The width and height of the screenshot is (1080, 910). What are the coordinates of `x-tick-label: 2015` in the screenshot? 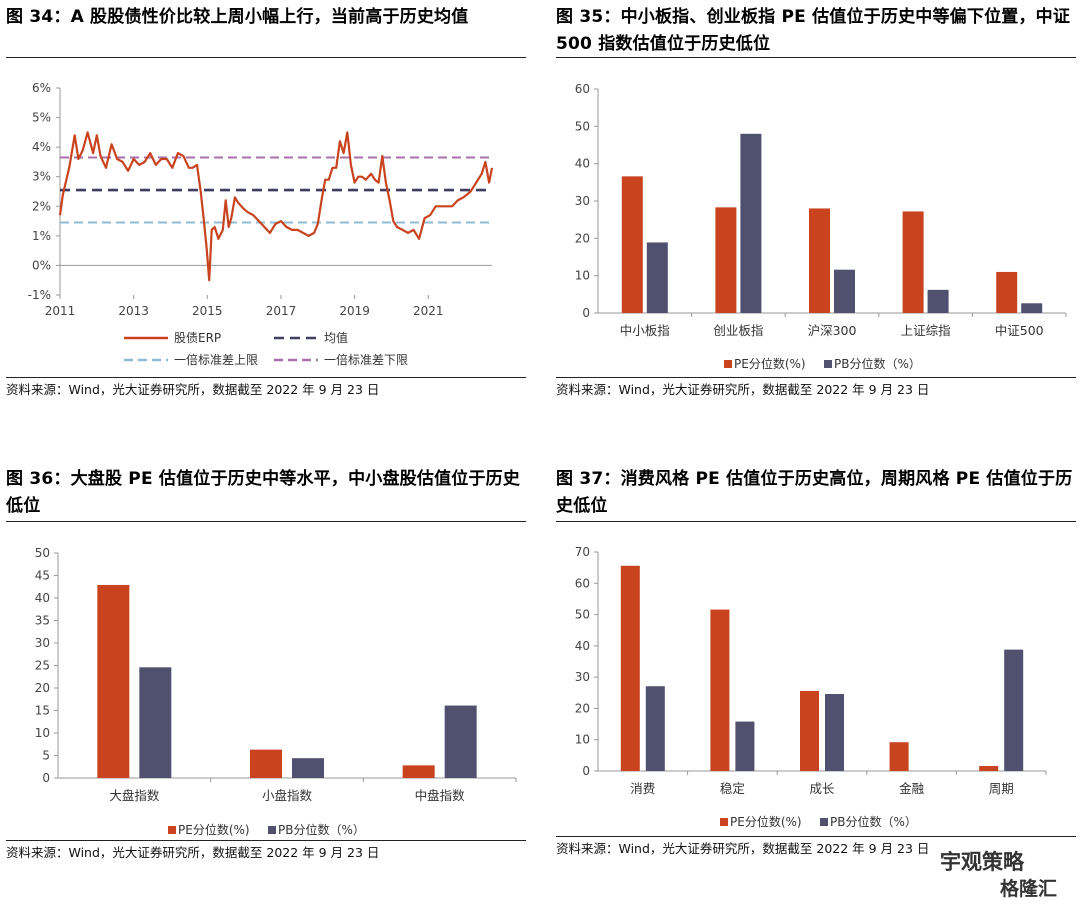 It's located at (207, 311).